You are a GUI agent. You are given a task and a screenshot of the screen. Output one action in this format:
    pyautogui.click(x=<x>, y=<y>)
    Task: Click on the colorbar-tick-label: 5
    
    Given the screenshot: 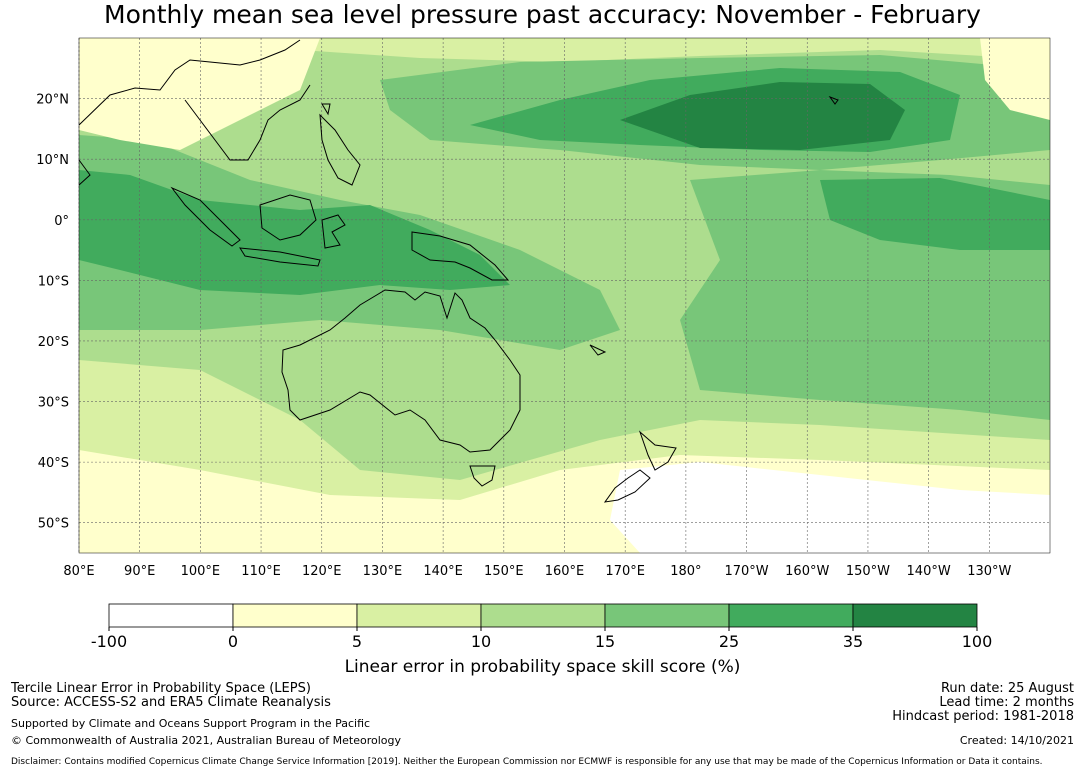 What is the action you would take?
    pyautogui.click(x=357, y=641)
    